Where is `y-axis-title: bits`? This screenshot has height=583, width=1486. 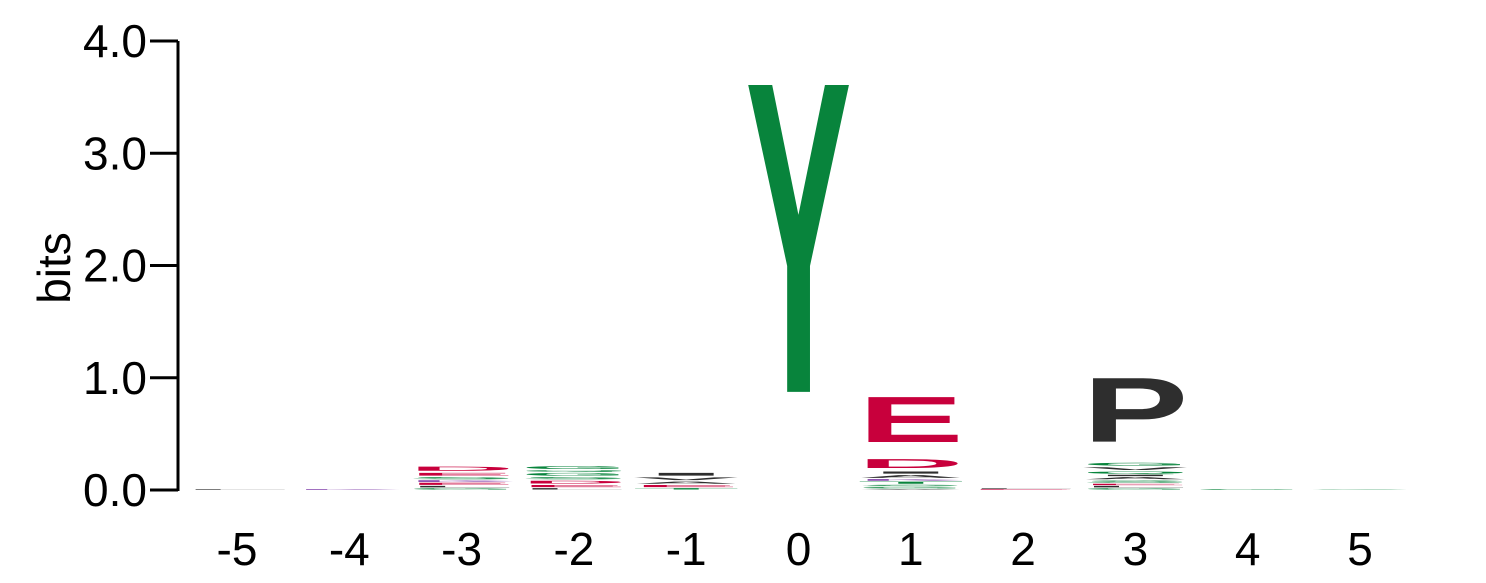 y-axis-title: bits is located at coordinates (54, 268).